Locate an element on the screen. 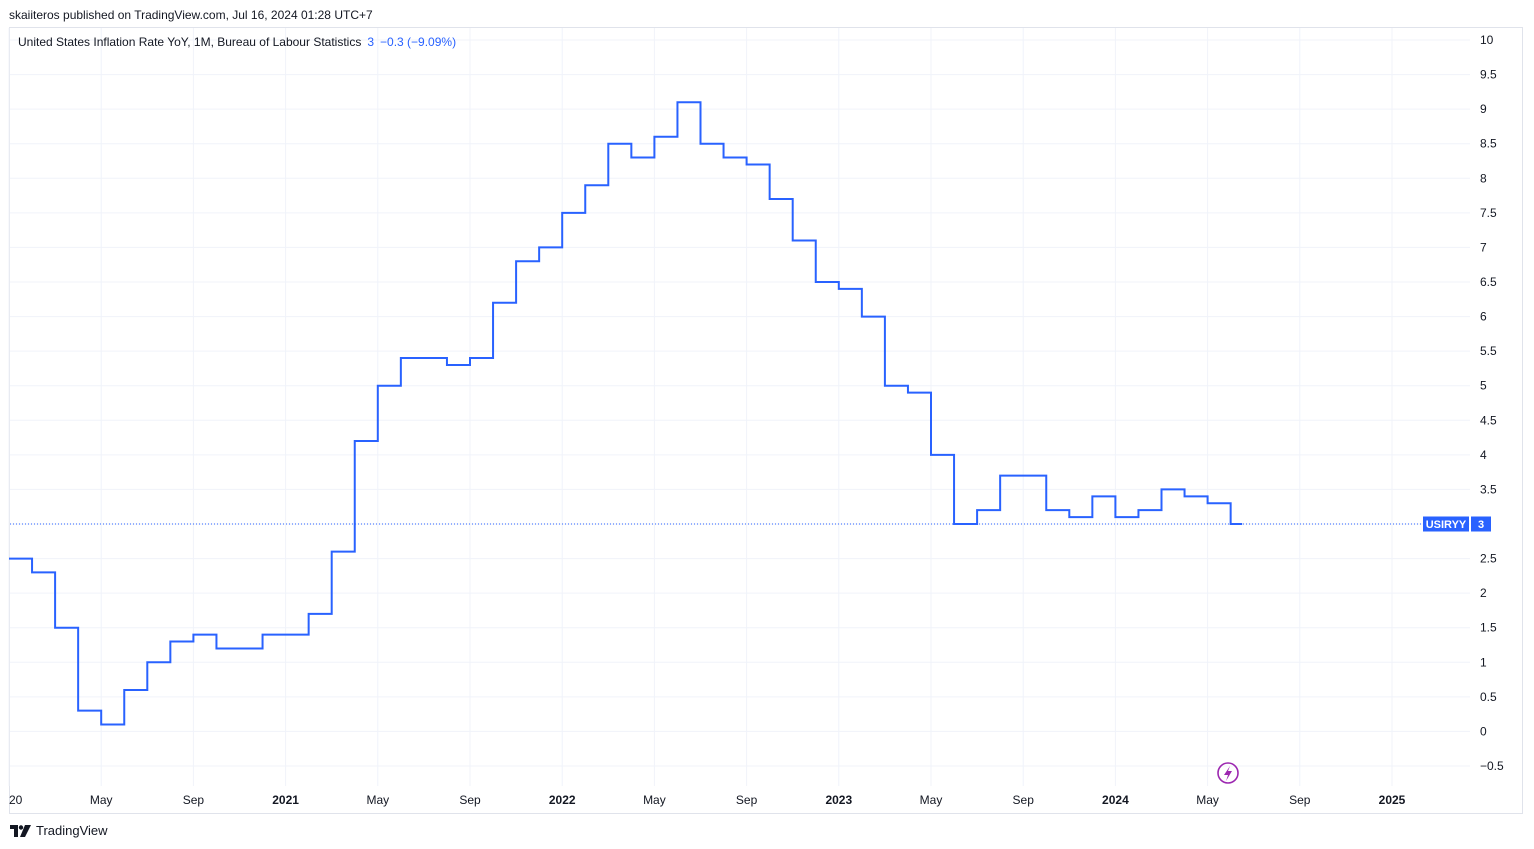 Image resolution: width=1534 pixels, height=849 pixels. y-tick-label: 3.5 is located at coordinates (1488, 489).